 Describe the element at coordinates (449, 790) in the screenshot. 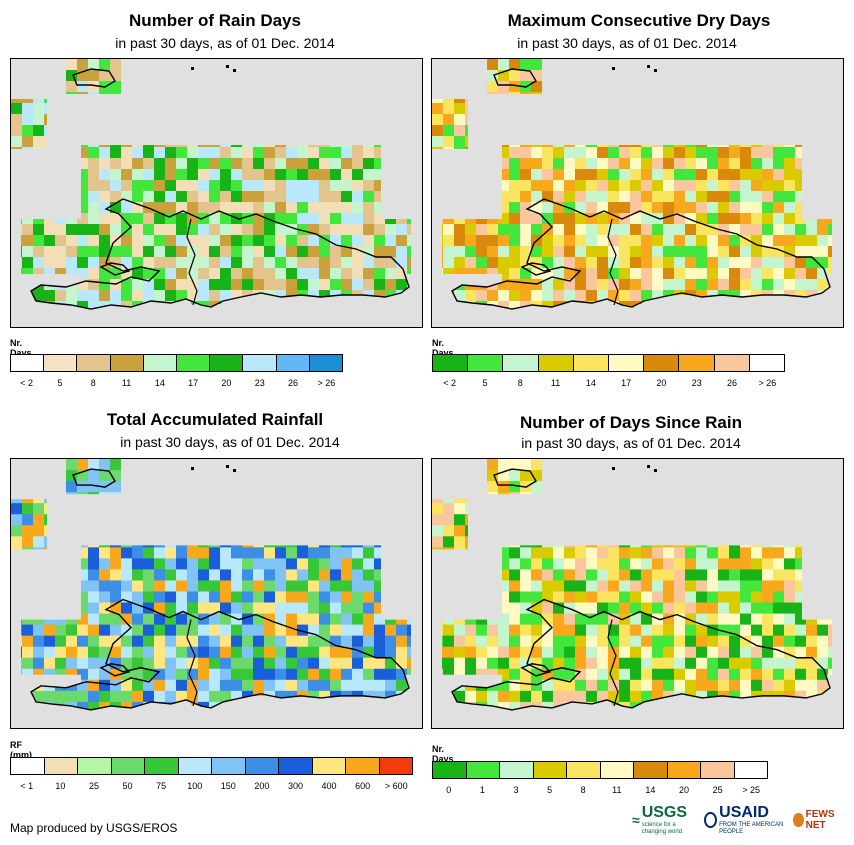

I see `legend-label: 0` at that location.